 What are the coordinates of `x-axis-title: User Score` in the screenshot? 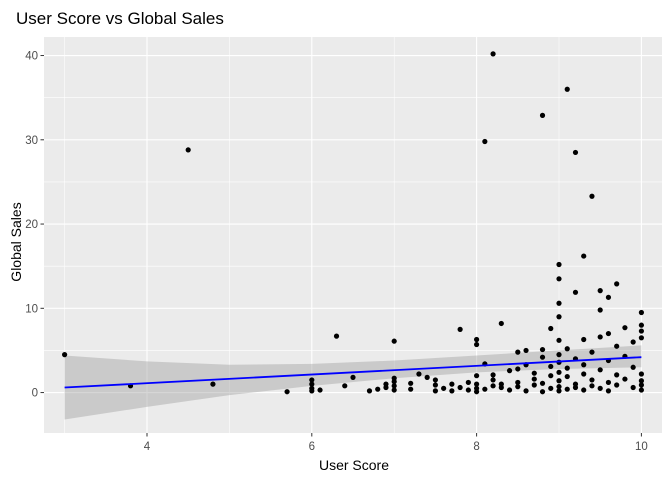 It's located at (354, 465).